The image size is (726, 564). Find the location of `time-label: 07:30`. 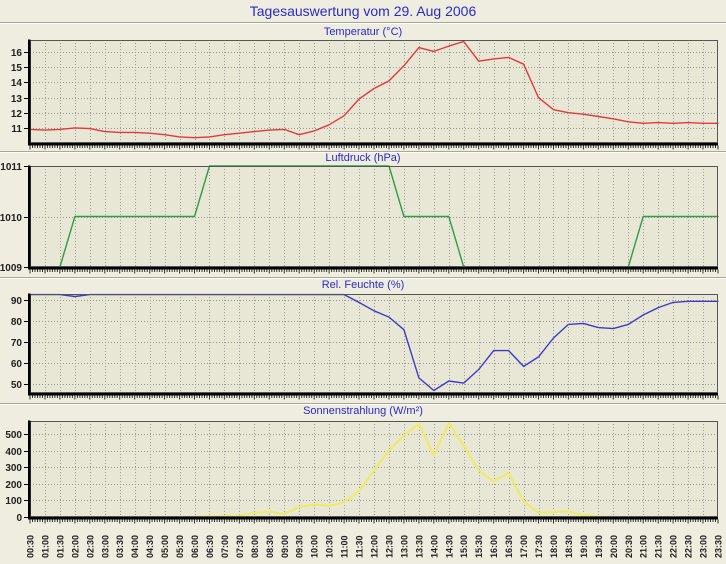

time-label: 07:30 is located at coordinates (240, 546).